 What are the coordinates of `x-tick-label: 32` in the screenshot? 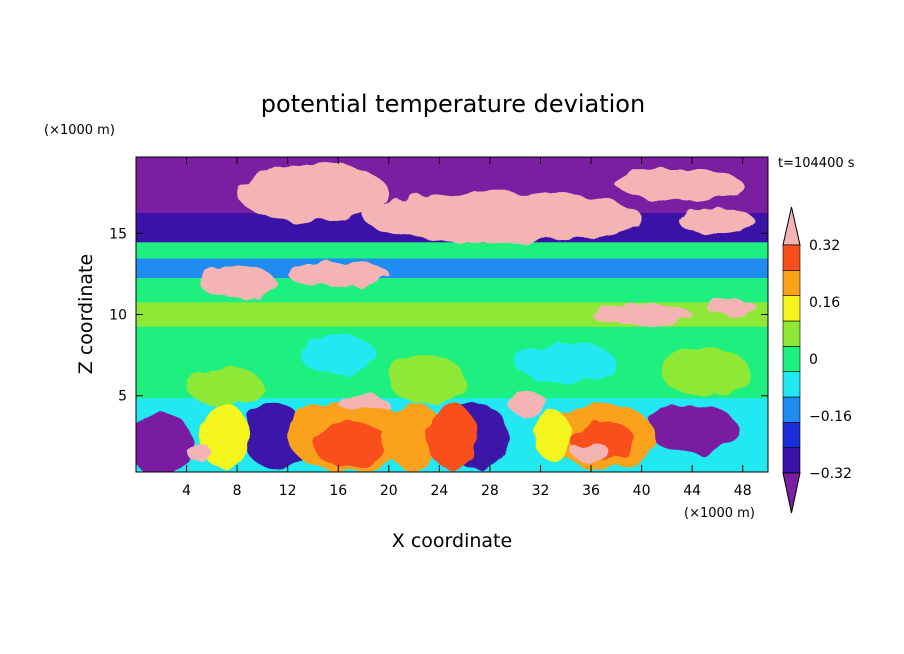 It's located at (541, 491).